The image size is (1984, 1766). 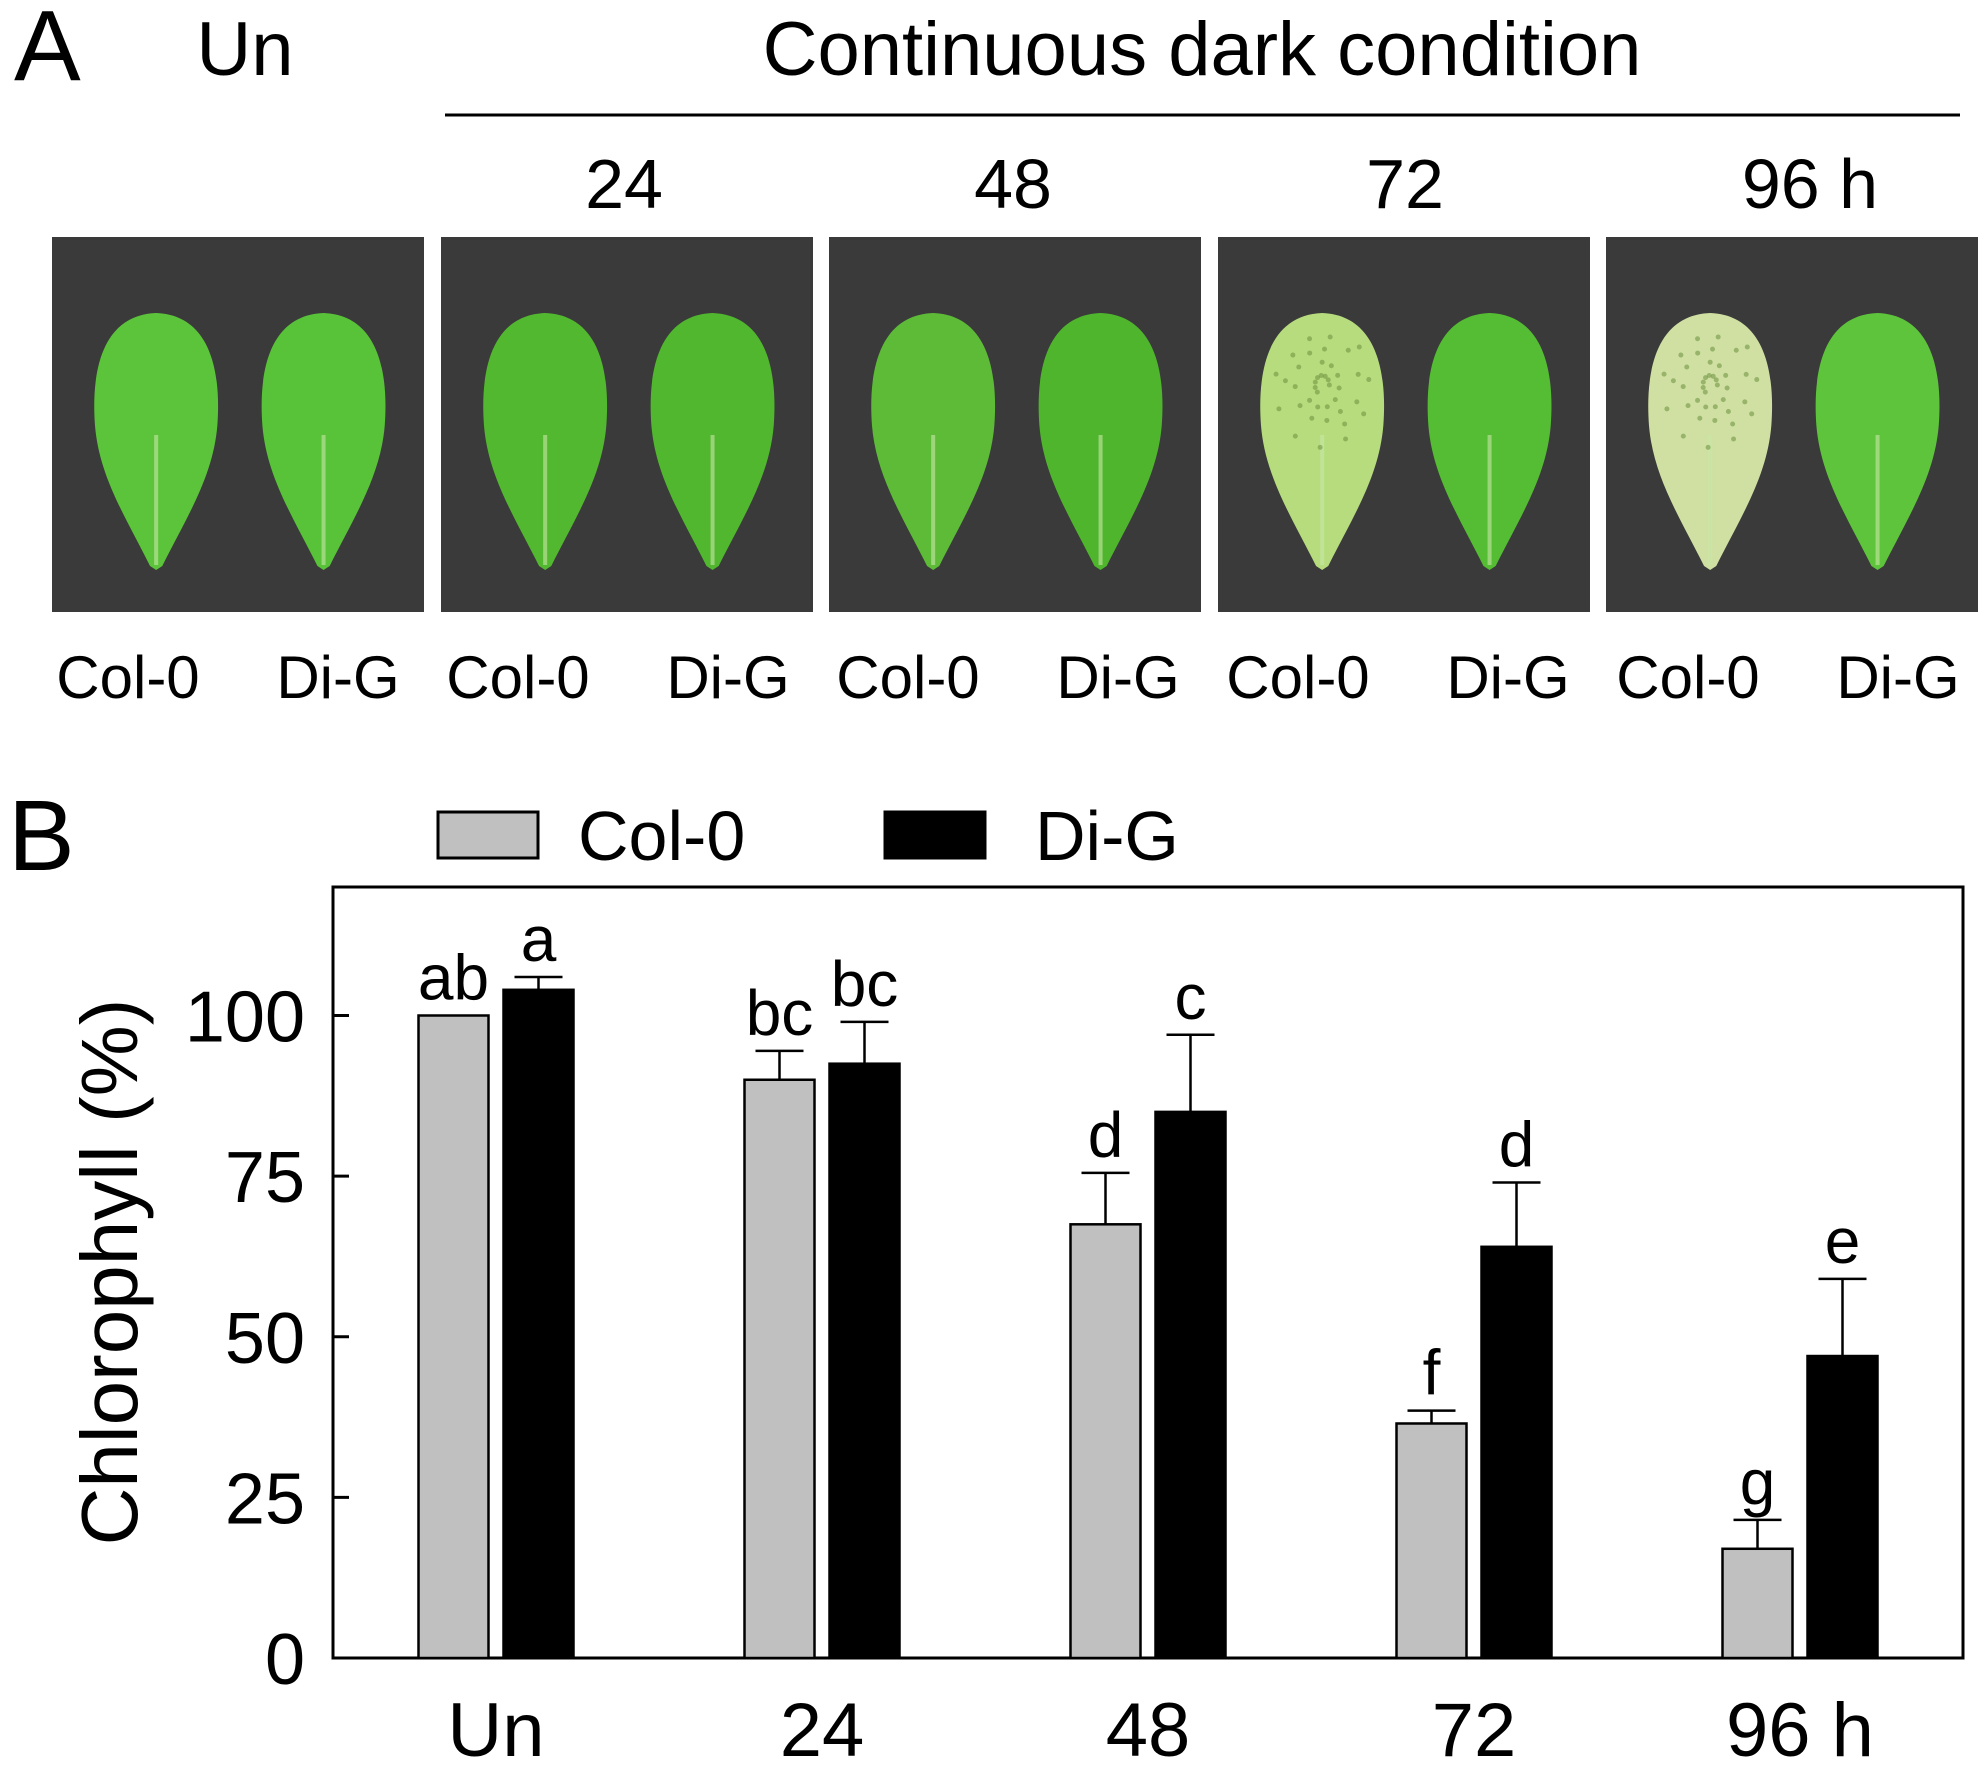 I want to click on y-tick-label: 0, so click(x=285, y=1660).